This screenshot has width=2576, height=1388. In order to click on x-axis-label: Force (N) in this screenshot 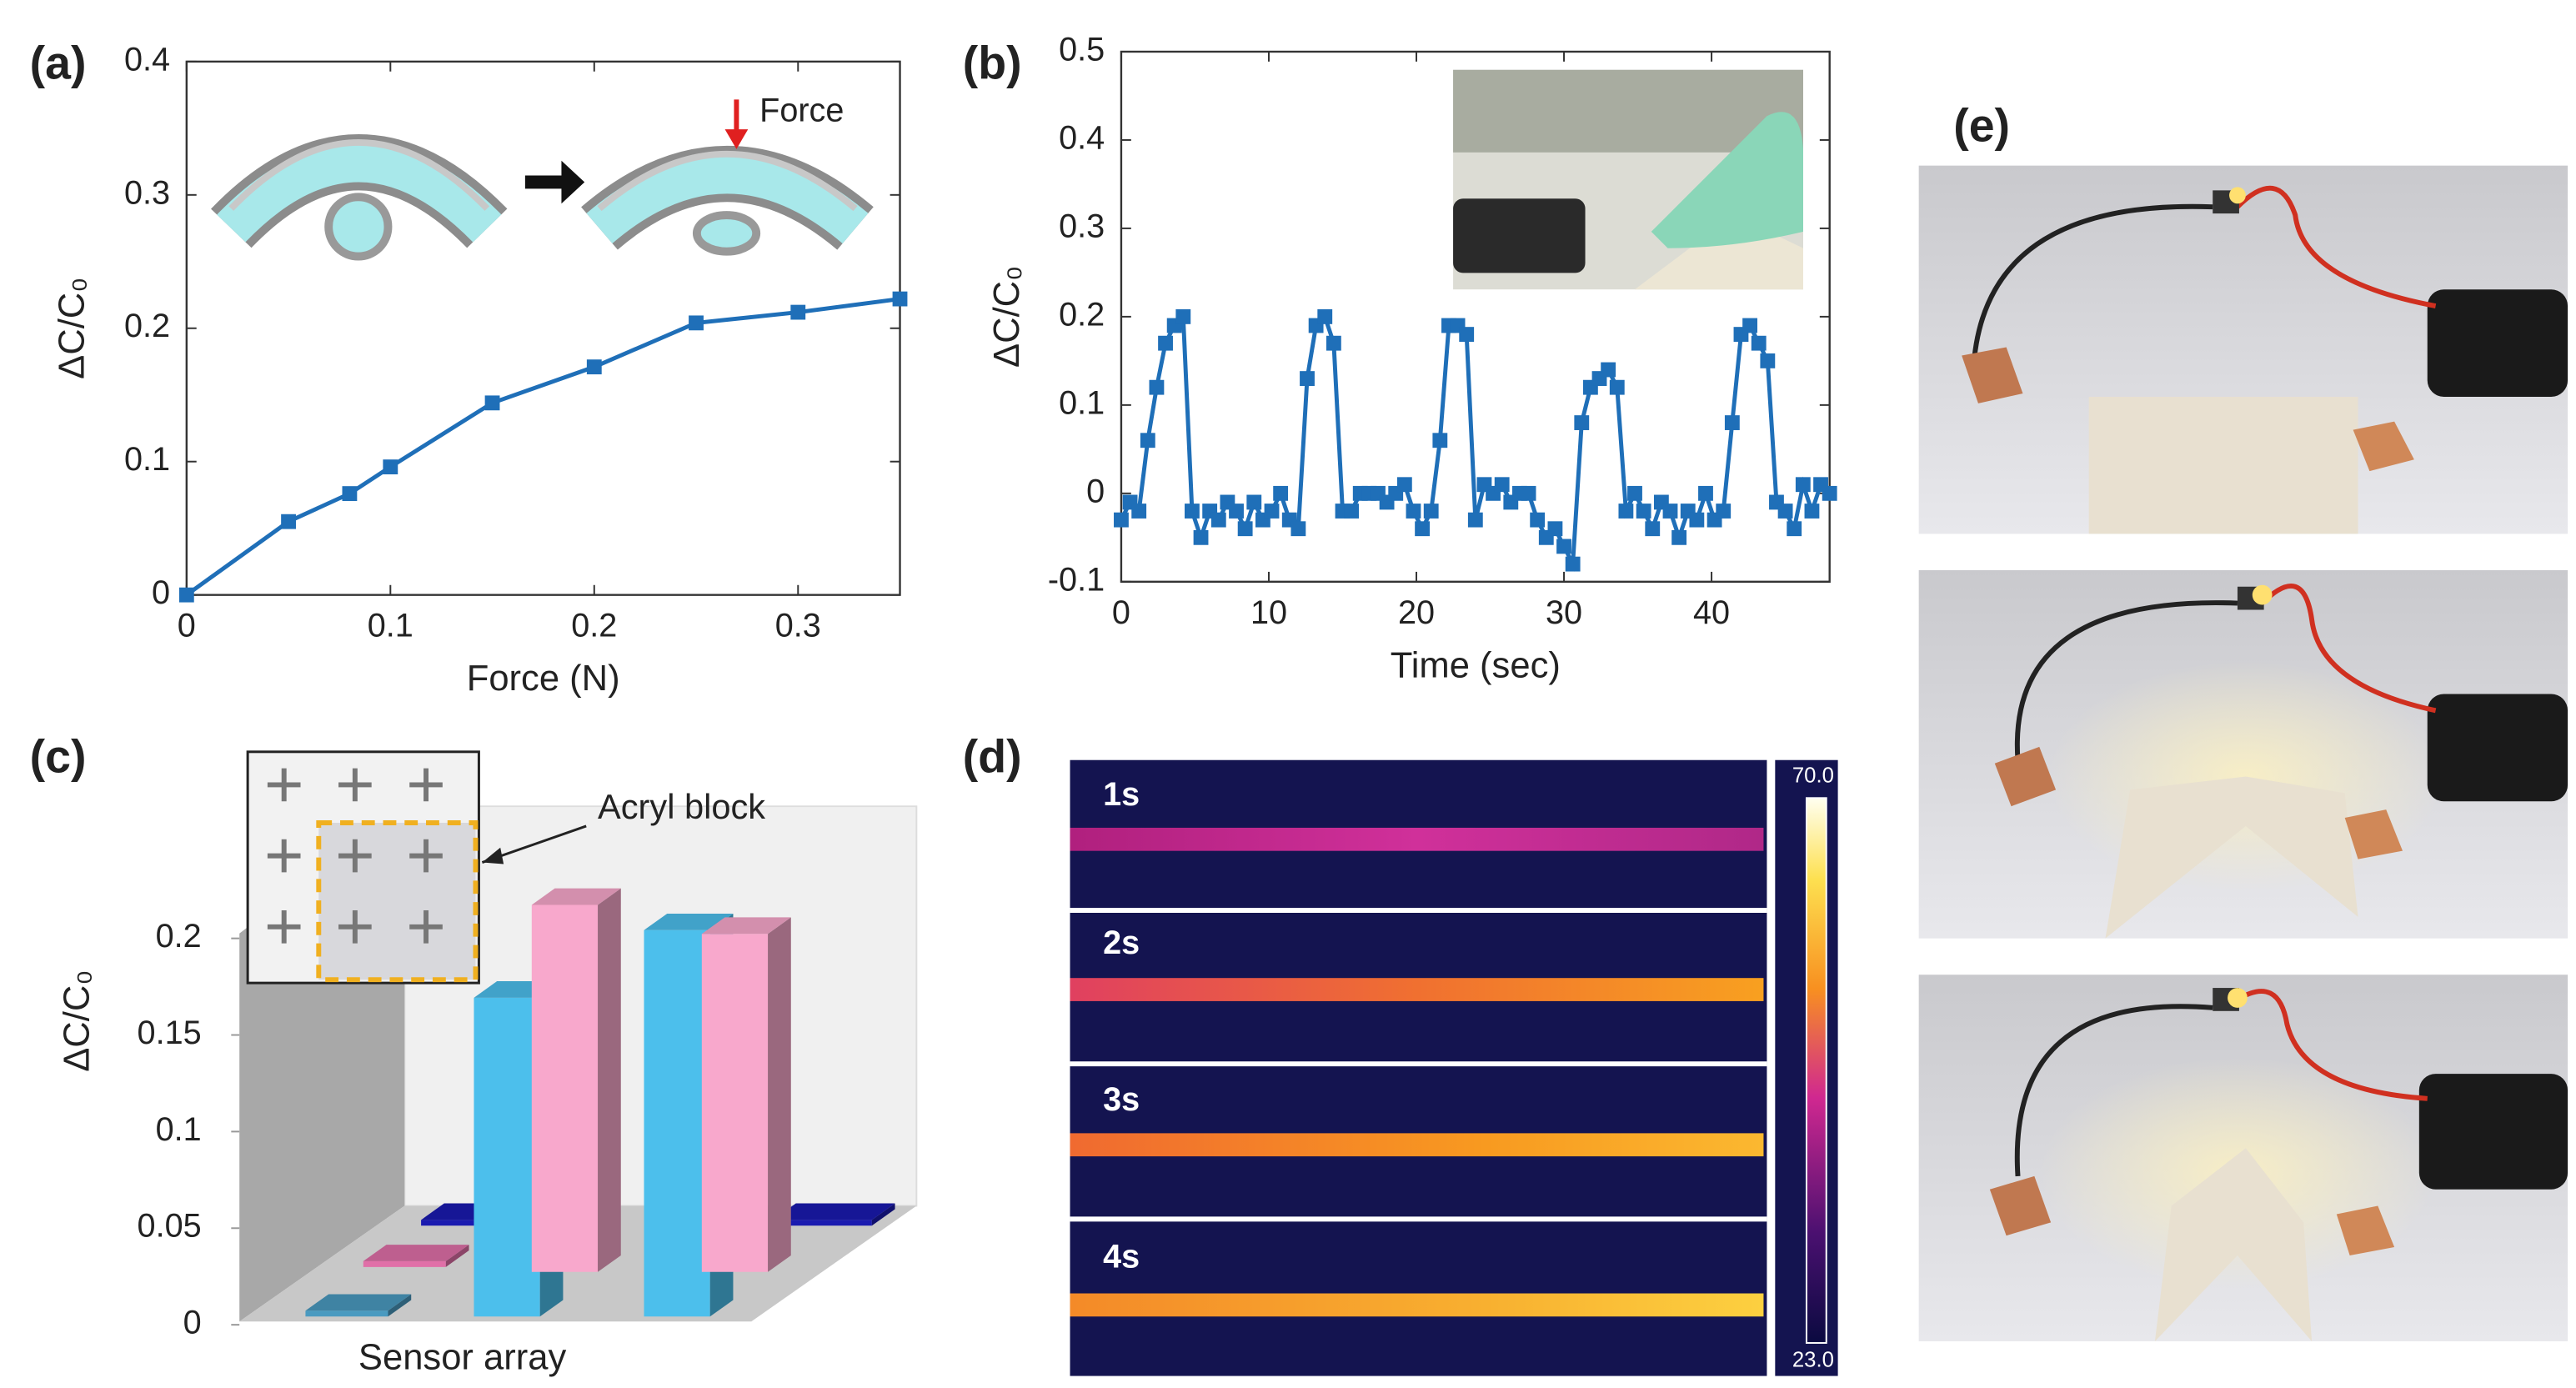, I will do `click(543, 679)`.